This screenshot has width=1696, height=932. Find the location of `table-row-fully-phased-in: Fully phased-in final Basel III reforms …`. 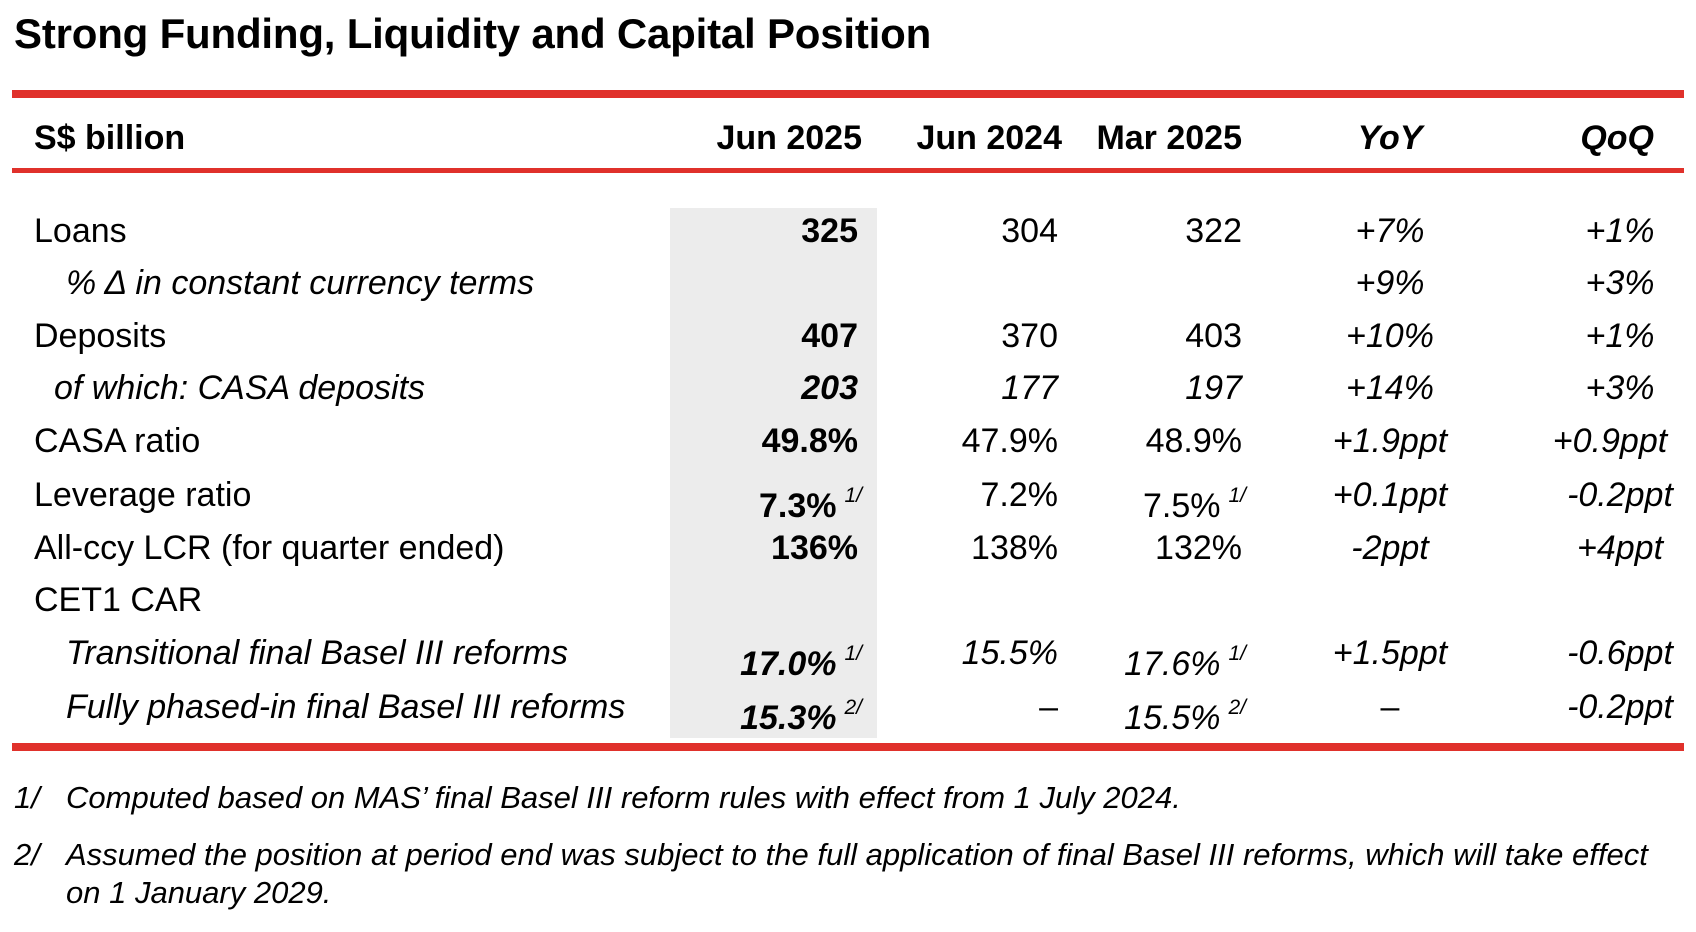

table-row-fully-phased-in: Fully phased-in final Basel III reforms … is located at coordinates (848, 709).